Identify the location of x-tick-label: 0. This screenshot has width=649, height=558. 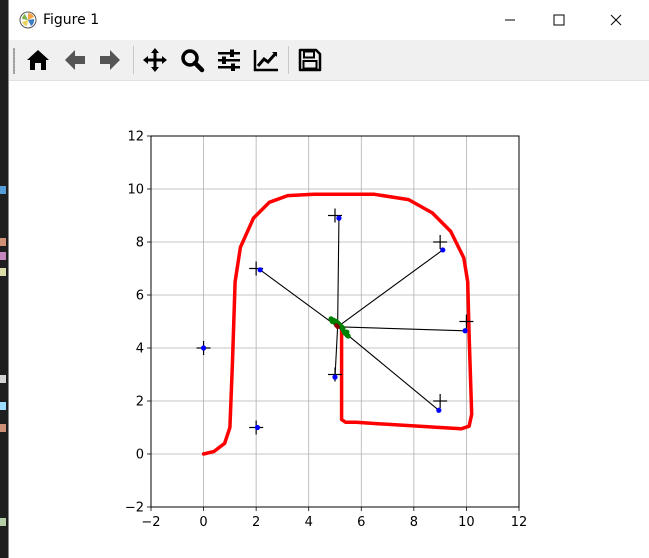
(203, 522).